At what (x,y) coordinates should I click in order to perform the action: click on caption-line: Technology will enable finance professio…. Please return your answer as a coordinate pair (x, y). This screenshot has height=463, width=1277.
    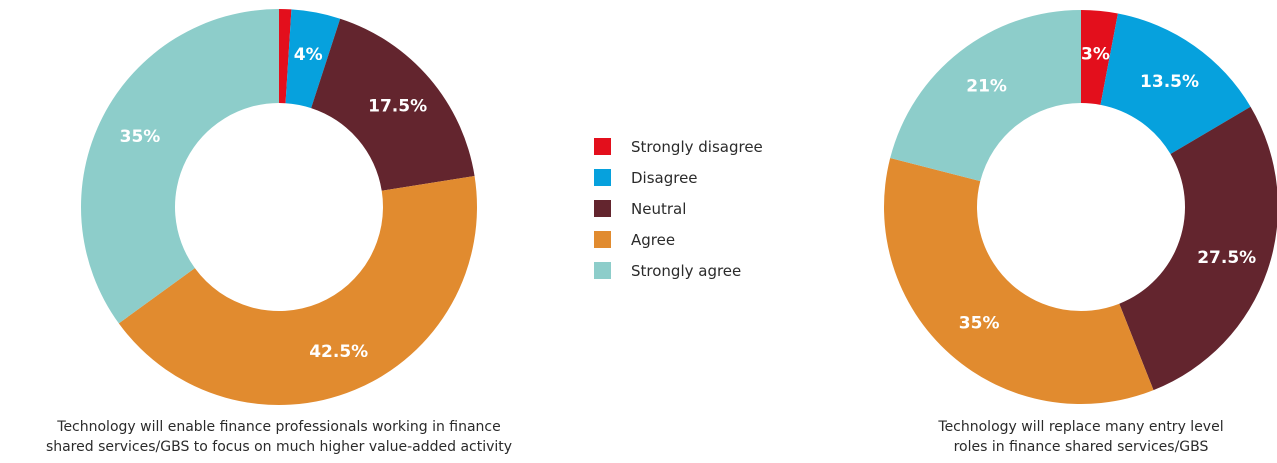
    Looking at the image, I should click on (278, 427).